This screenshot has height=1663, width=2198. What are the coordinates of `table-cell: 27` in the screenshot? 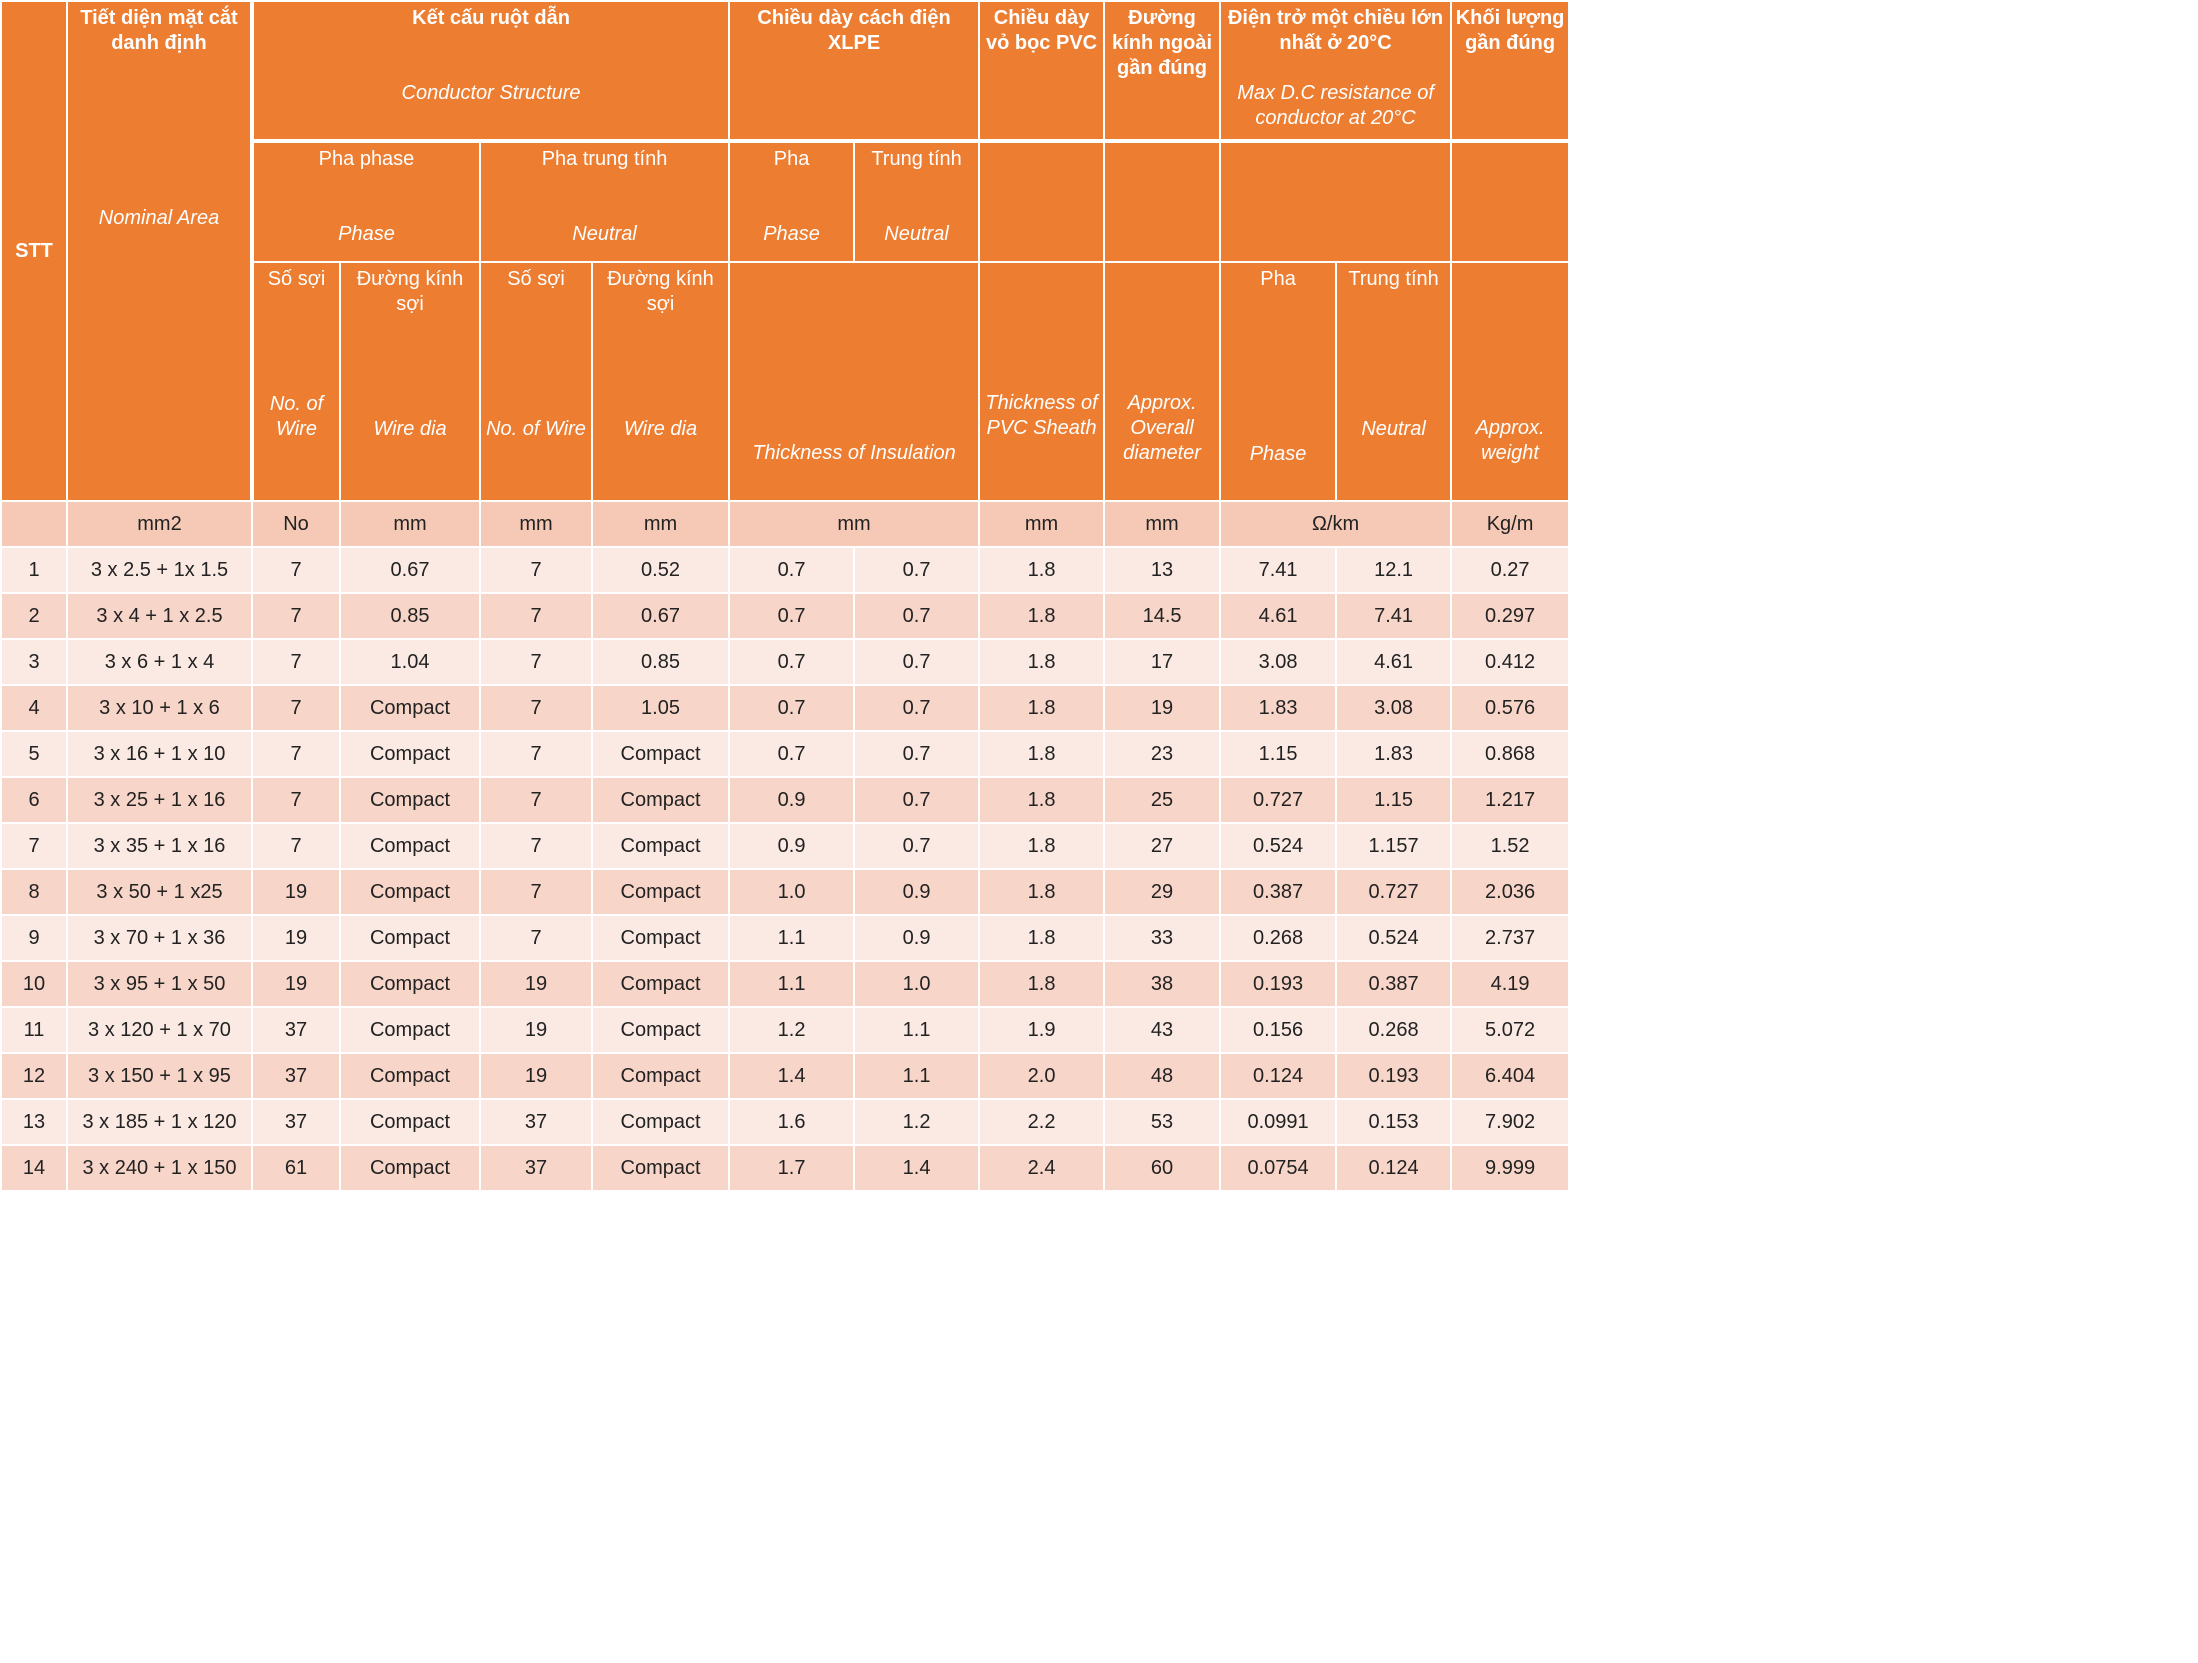 It's located at (1162, 846).